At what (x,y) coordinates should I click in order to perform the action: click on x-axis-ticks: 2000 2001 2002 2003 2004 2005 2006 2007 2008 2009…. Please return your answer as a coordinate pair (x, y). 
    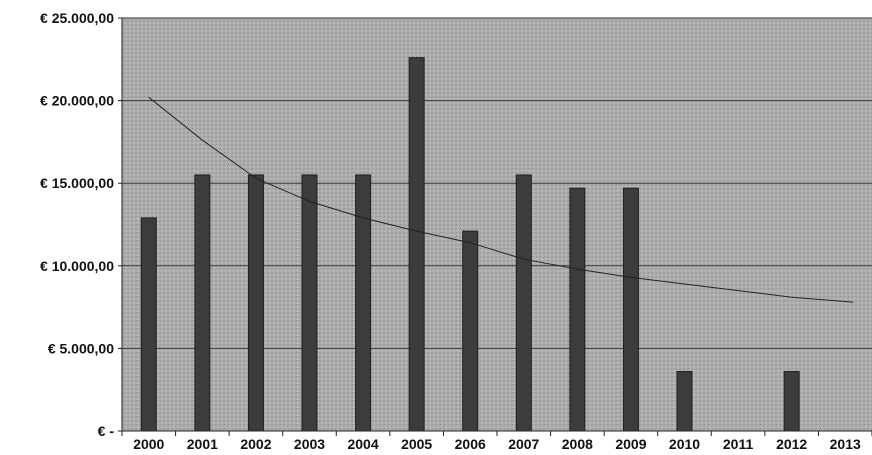
    Looking at the image, I should click on (496, 441).